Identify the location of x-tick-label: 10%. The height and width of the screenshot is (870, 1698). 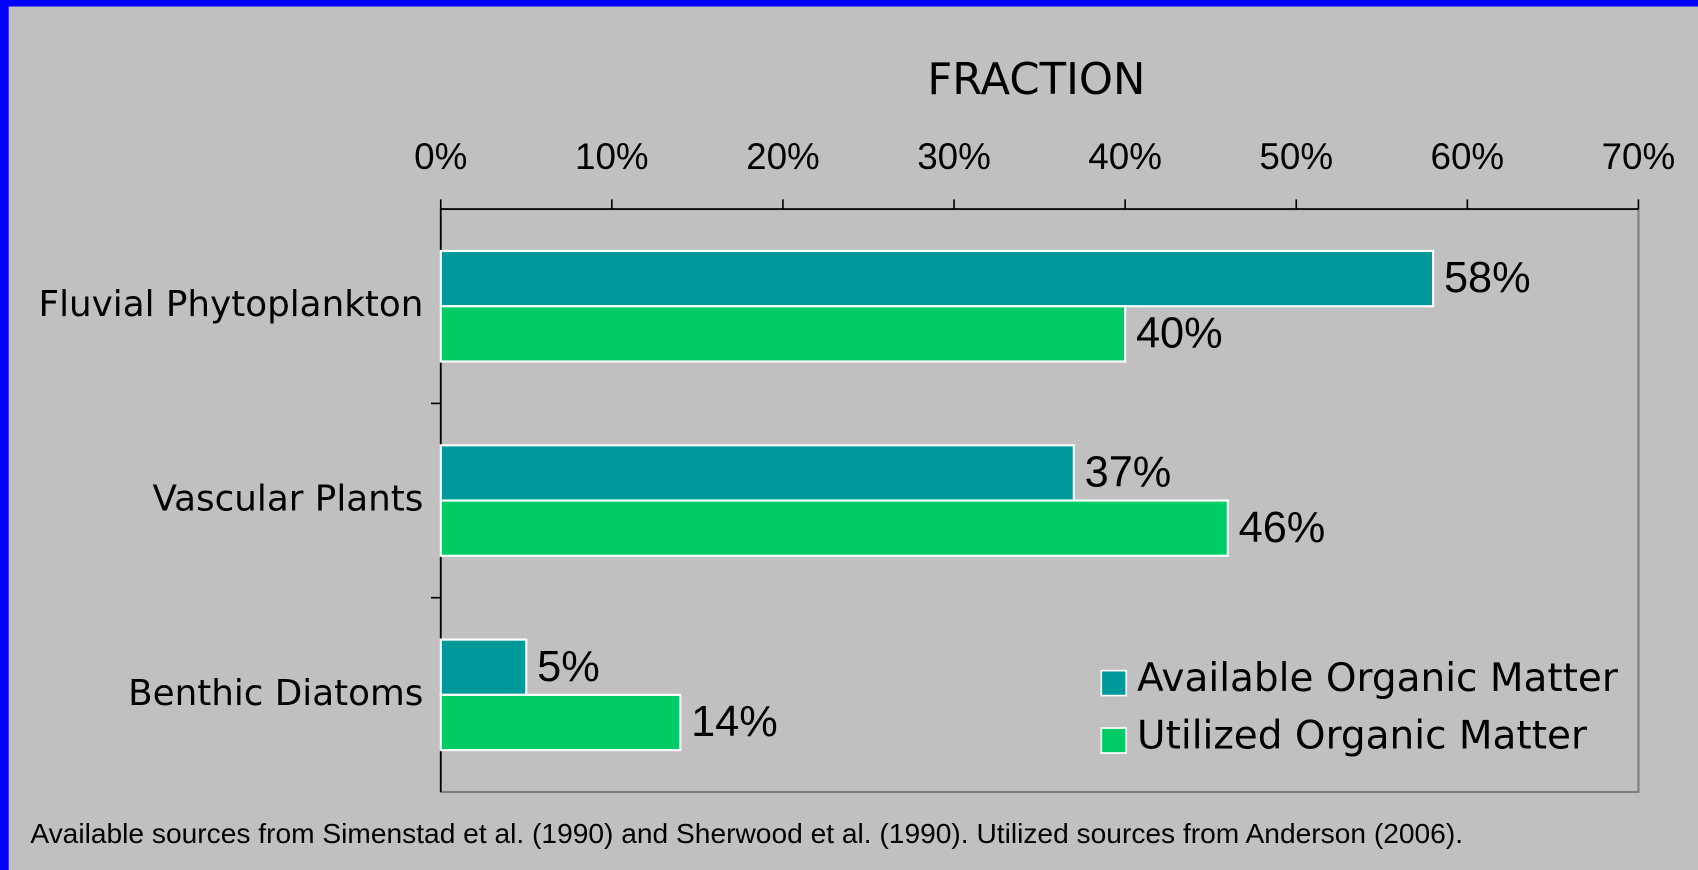
(612, 156).